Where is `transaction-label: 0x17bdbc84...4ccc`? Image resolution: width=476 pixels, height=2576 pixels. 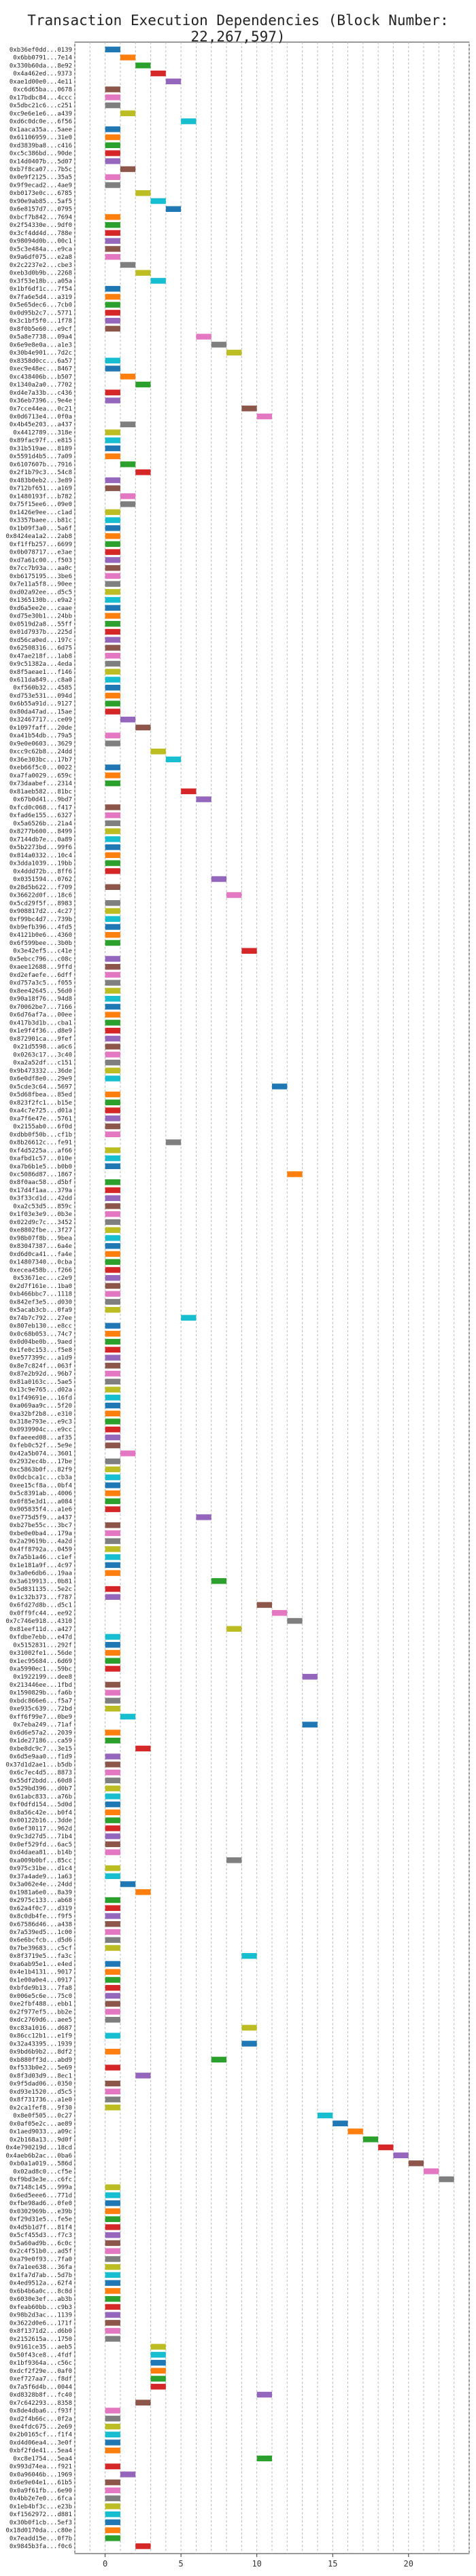
transaction-label: 0x17bdbc84...4ccc is located at coordinates (41, 98).